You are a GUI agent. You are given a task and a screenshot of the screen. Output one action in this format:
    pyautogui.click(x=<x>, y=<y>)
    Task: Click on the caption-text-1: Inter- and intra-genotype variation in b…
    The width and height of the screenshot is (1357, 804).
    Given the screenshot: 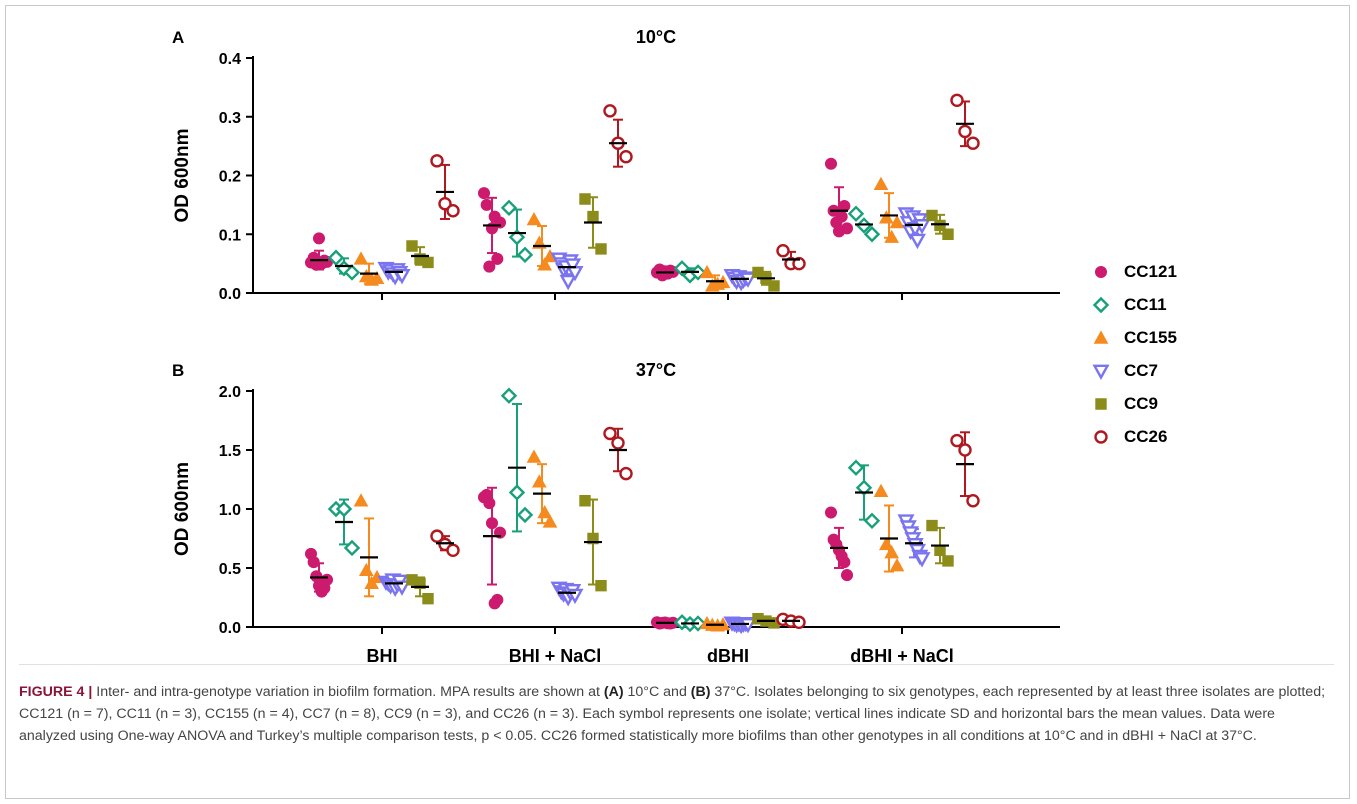 What is the action you would take?
    pyautogui.click(x=348, y=692)
    